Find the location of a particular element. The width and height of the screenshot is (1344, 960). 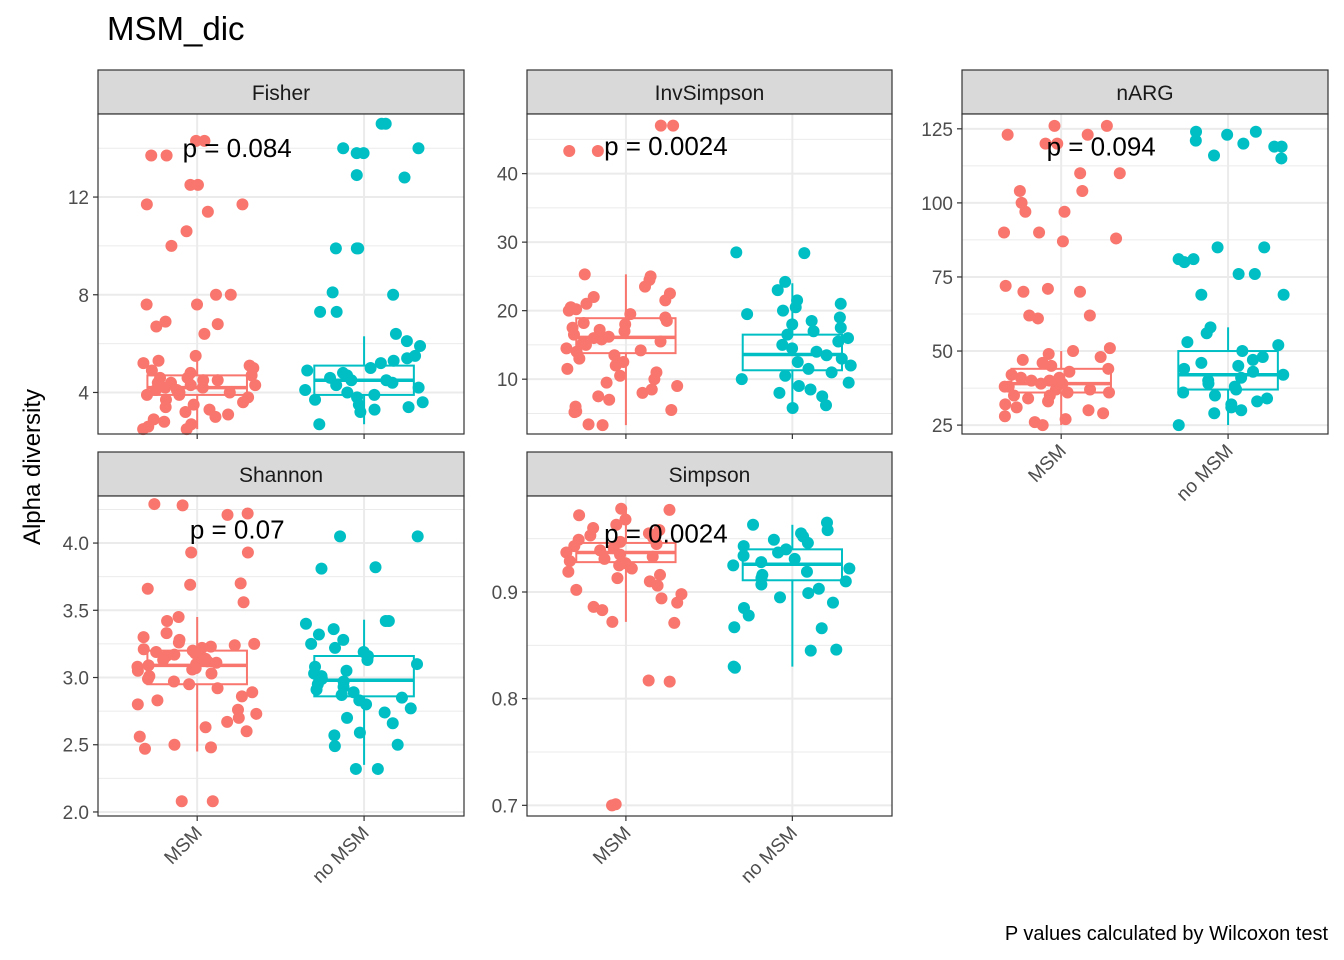

chart-caption: P values calculated by Wilcoxon test is located at coordinates (1167, 934).